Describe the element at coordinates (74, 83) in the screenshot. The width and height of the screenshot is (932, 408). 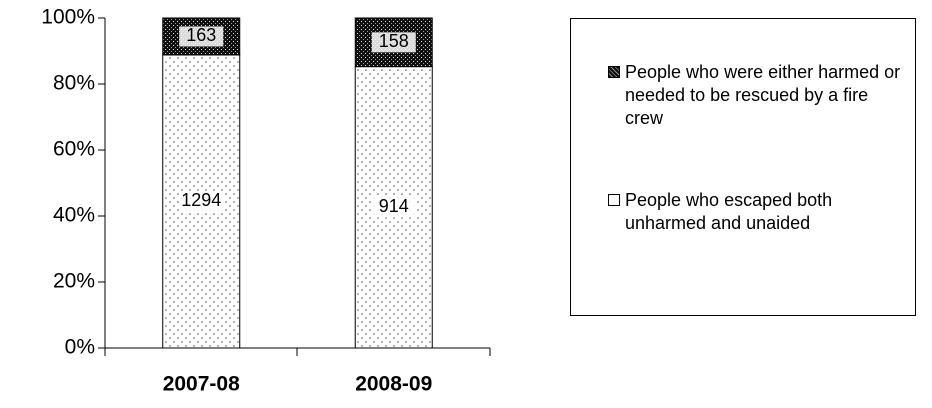
I see `y-tick-label: 80%` at that location.